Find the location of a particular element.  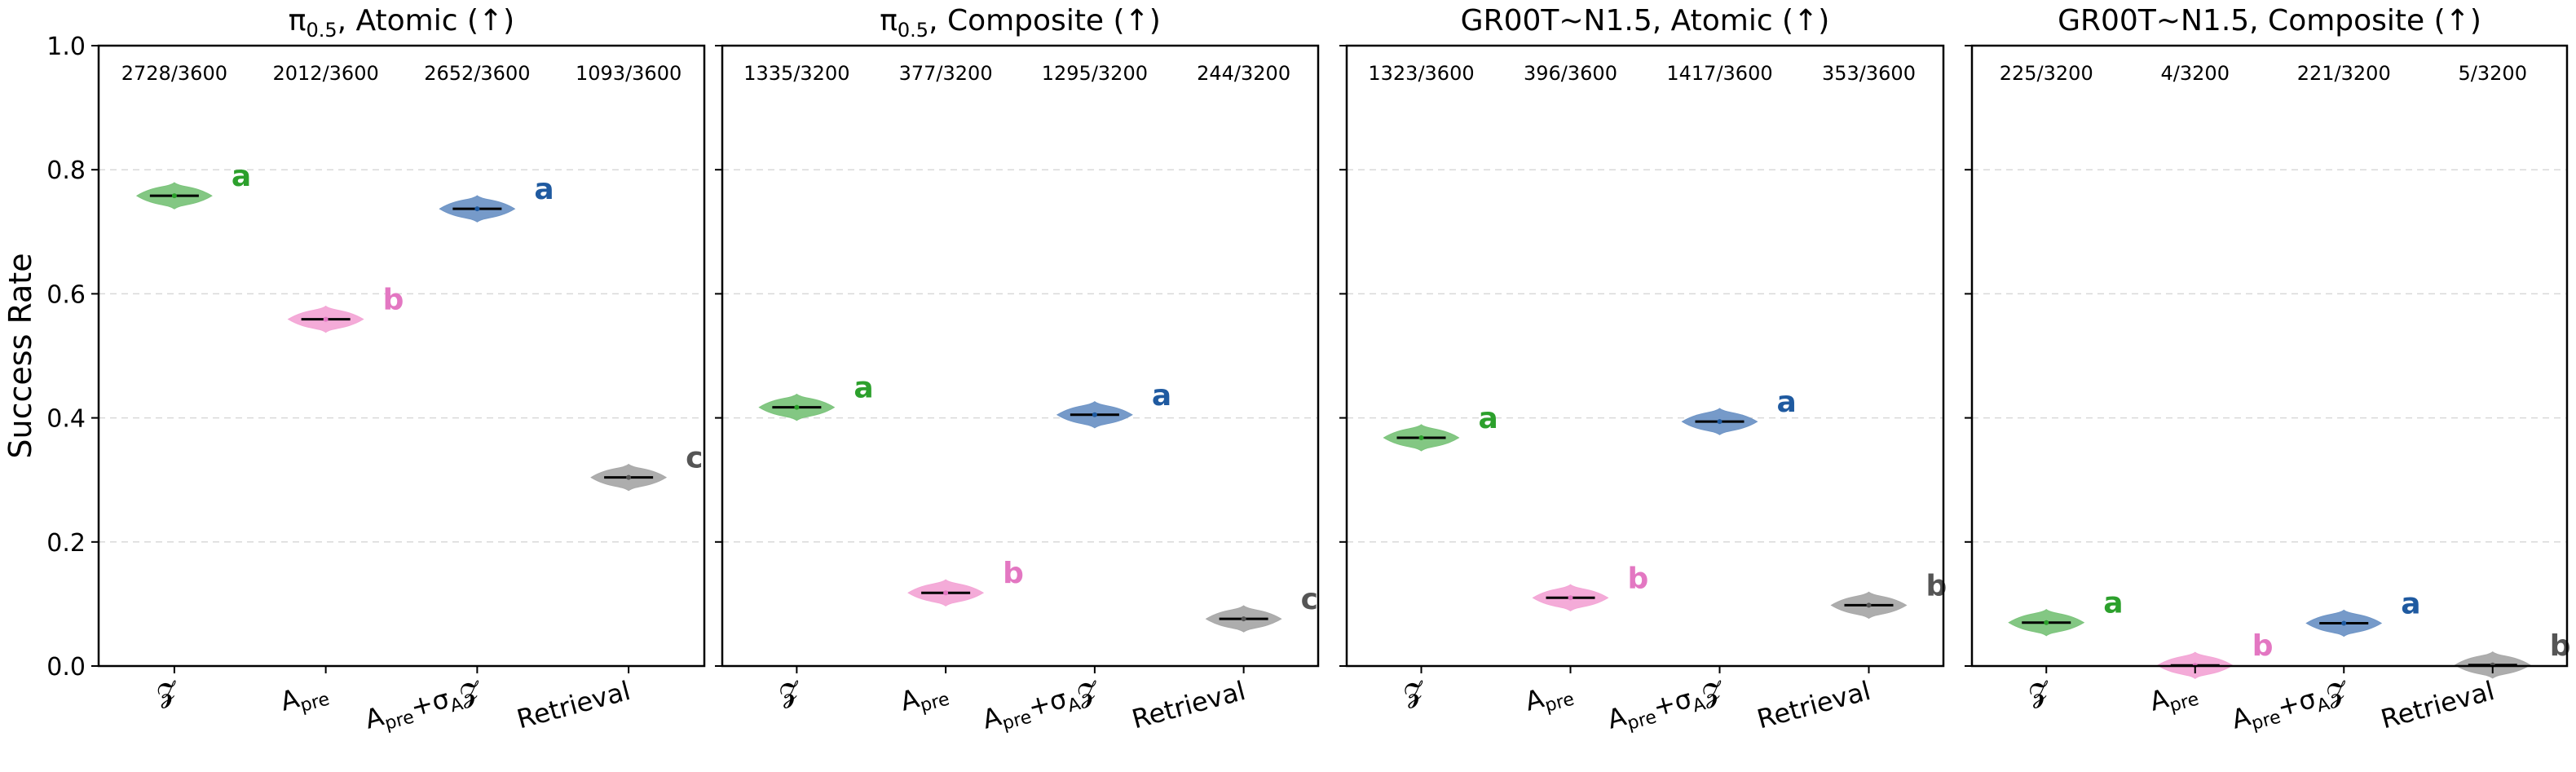

panel-title: GR00T~N1.5, Atomic (↑) is located at coordinates (1645, 20).